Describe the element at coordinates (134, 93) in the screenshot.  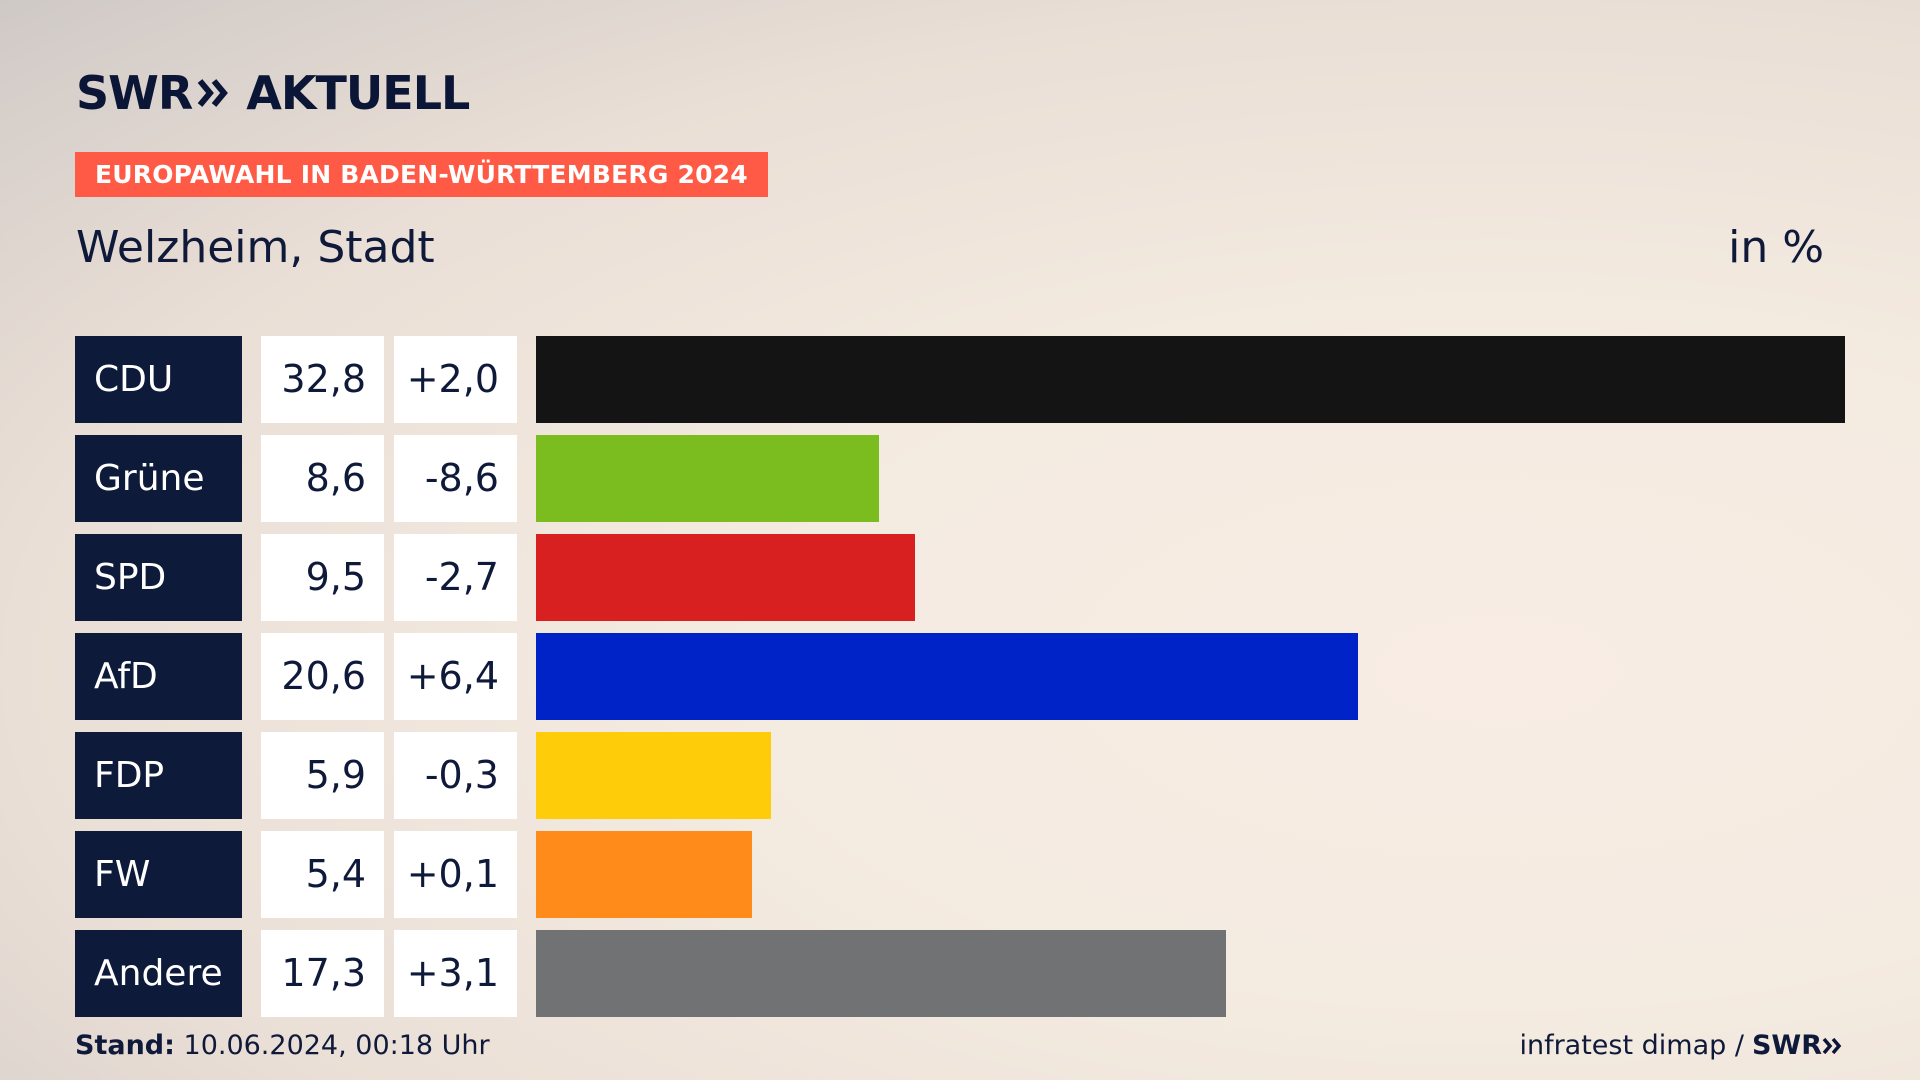
I see `logo-swr: SWR` at that location.